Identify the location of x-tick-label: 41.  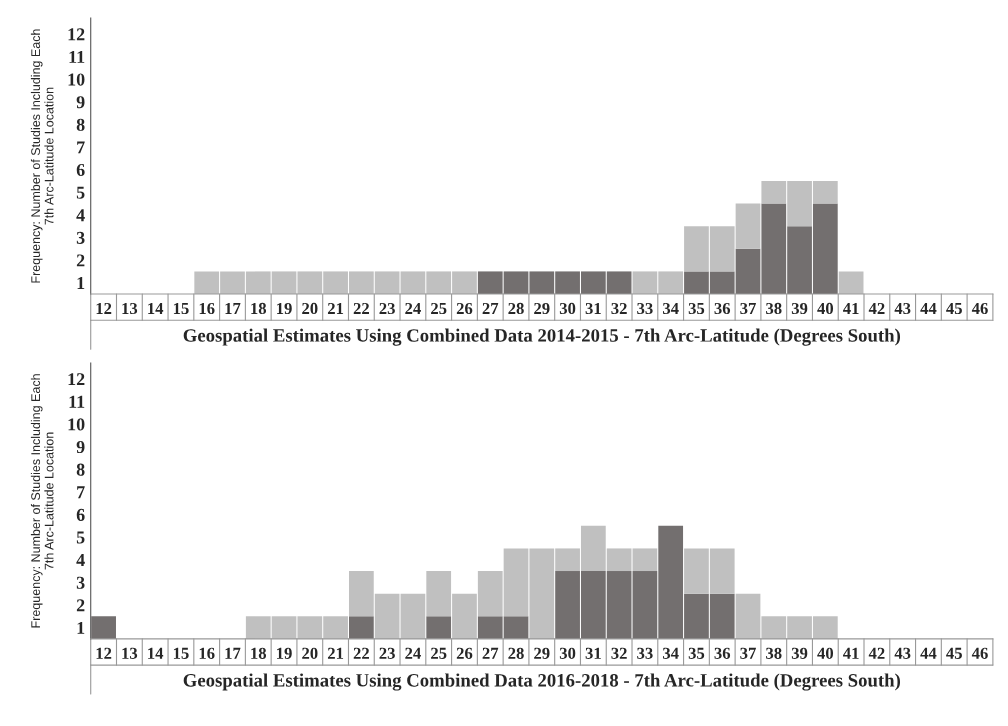
(851, 653).